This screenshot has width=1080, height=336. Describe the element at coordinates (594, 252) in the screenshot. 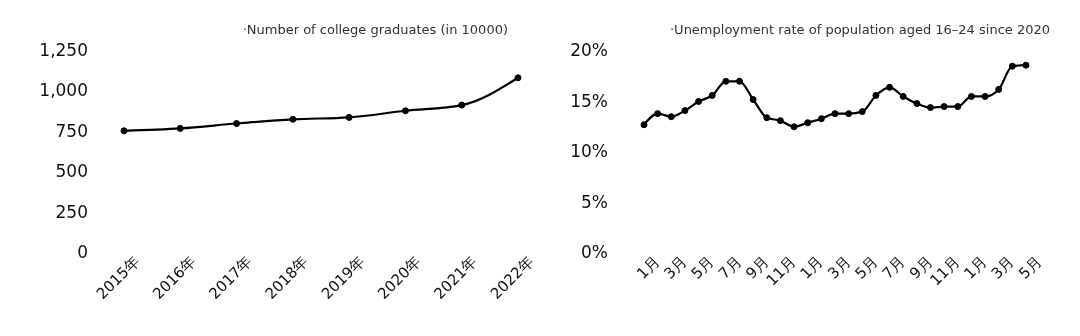

I see `y-tick-label: 0%` at that location.